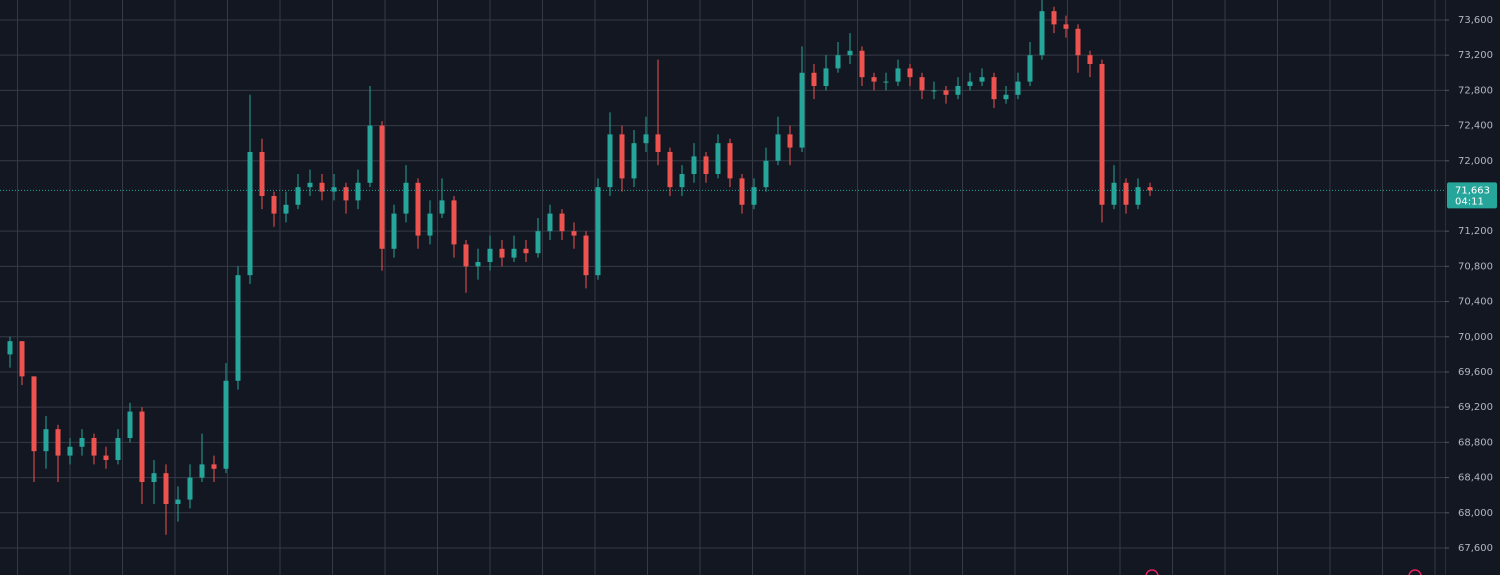 Image resolution: width=1500 pixels, height=575 pixels. I want to click on last-price-box, so click(1472, 195).